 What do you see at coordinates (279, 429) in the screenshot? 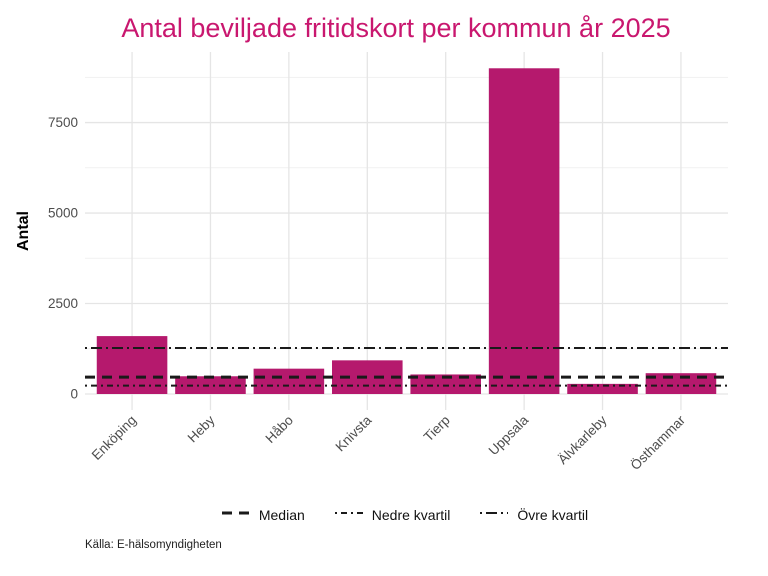
I see `x-tick-label-habo: Håbo` at bounding box center [279, 429].